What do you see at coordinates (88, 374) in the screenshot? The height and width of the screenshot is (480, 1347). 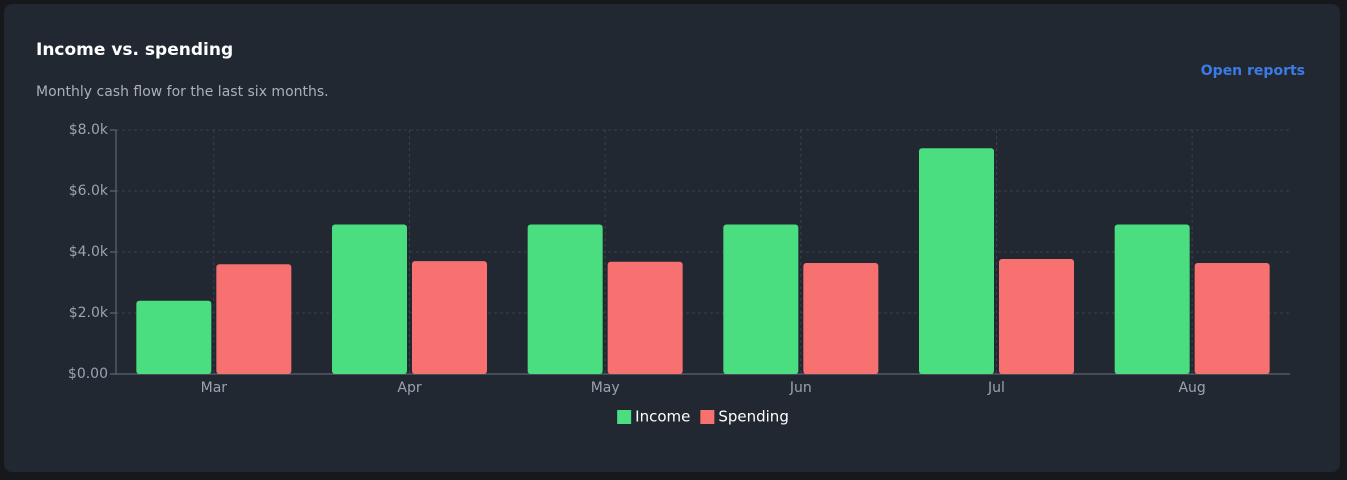 I see `y-tick-label: $0.00` at bounding box center [88, 374].